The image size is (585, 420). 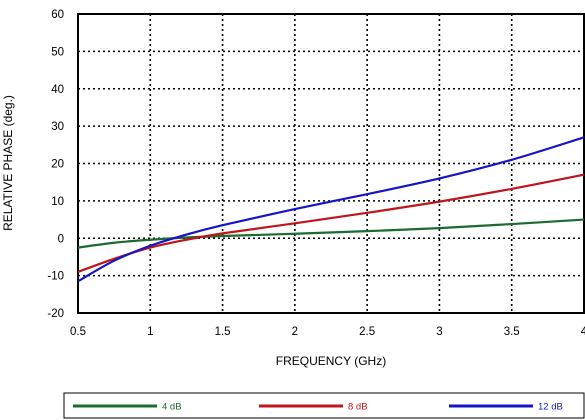 I want to click on y-tick-labels: -20 -10 0 10 20 30 40 50 60, so click(x=55, y=164).